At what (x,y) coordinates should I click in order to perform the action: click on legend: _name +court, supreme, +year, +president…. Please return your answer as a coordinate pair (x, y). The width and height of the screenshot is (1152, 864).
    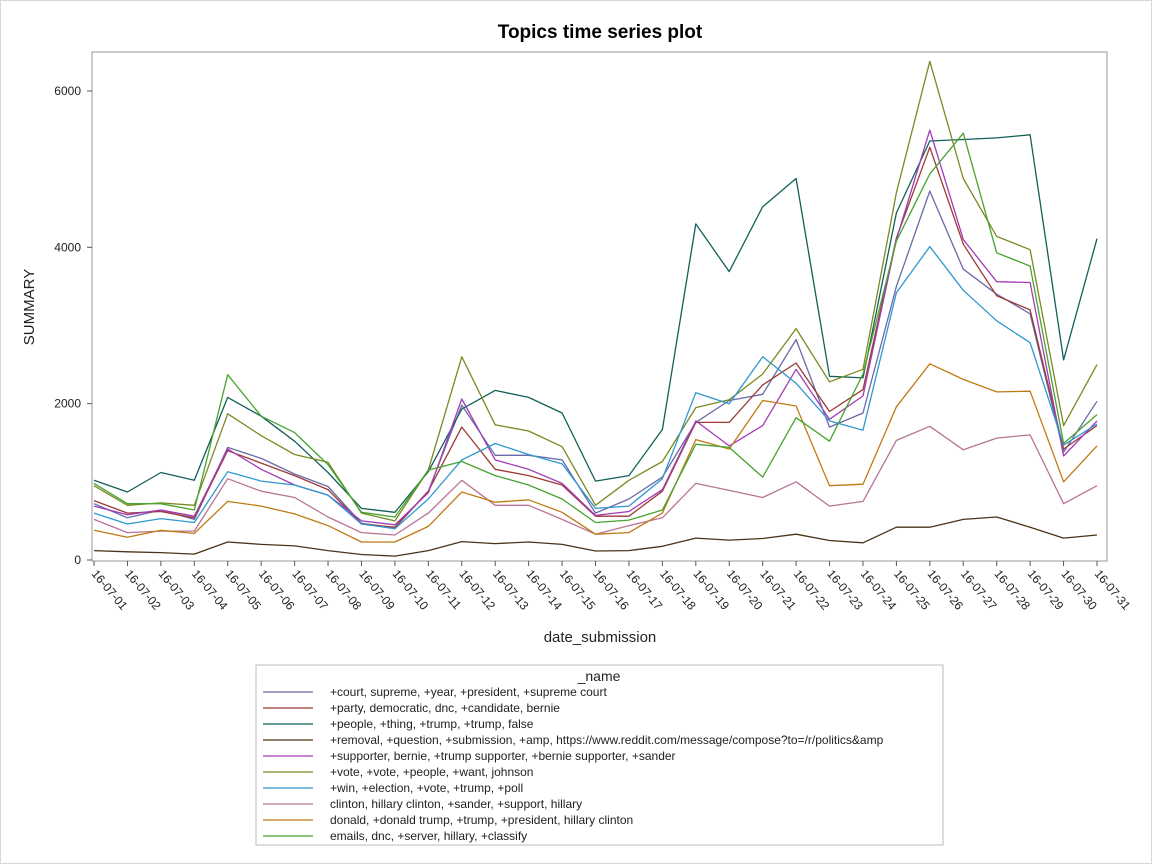
    Looking at the image, I should click on (599, 755).